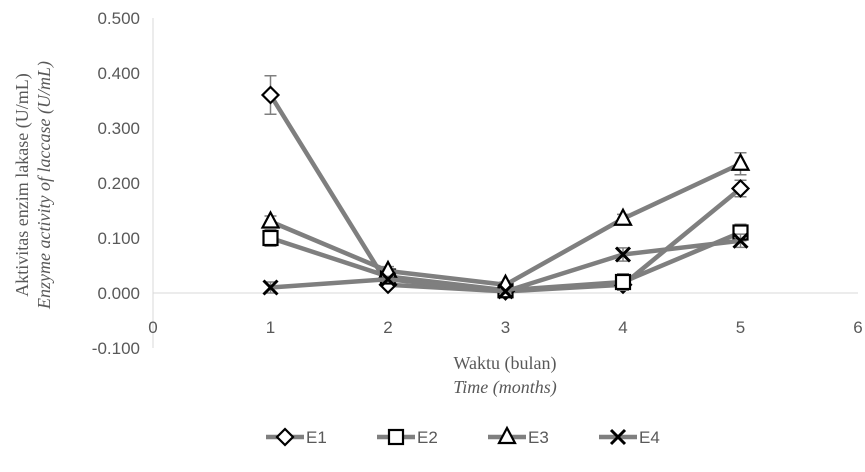 This screenshot has height=472, width=865. Describe the element at coordinates (316, 437) in the screenshot. I see `legend-label-e1: E1` at that location.